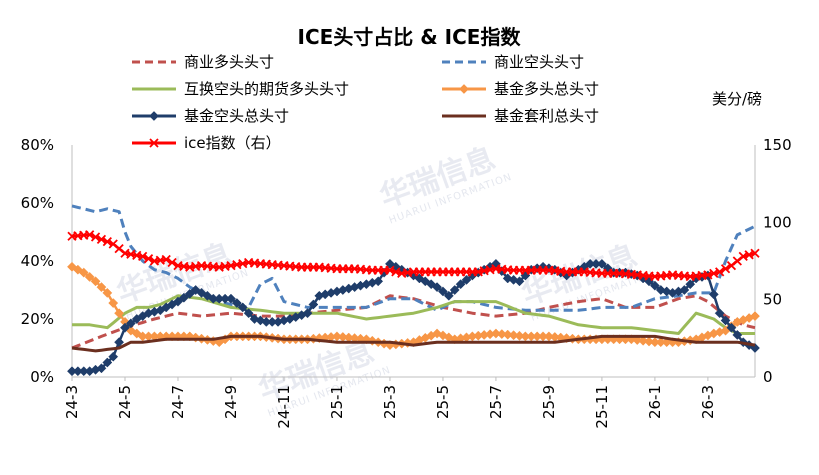 This screenshot has height=475, width=819. What do you see at coordinates (655, 402) in the screenshot?
I see `x-tick-label: 26-1` at bounding box center [655, 402].